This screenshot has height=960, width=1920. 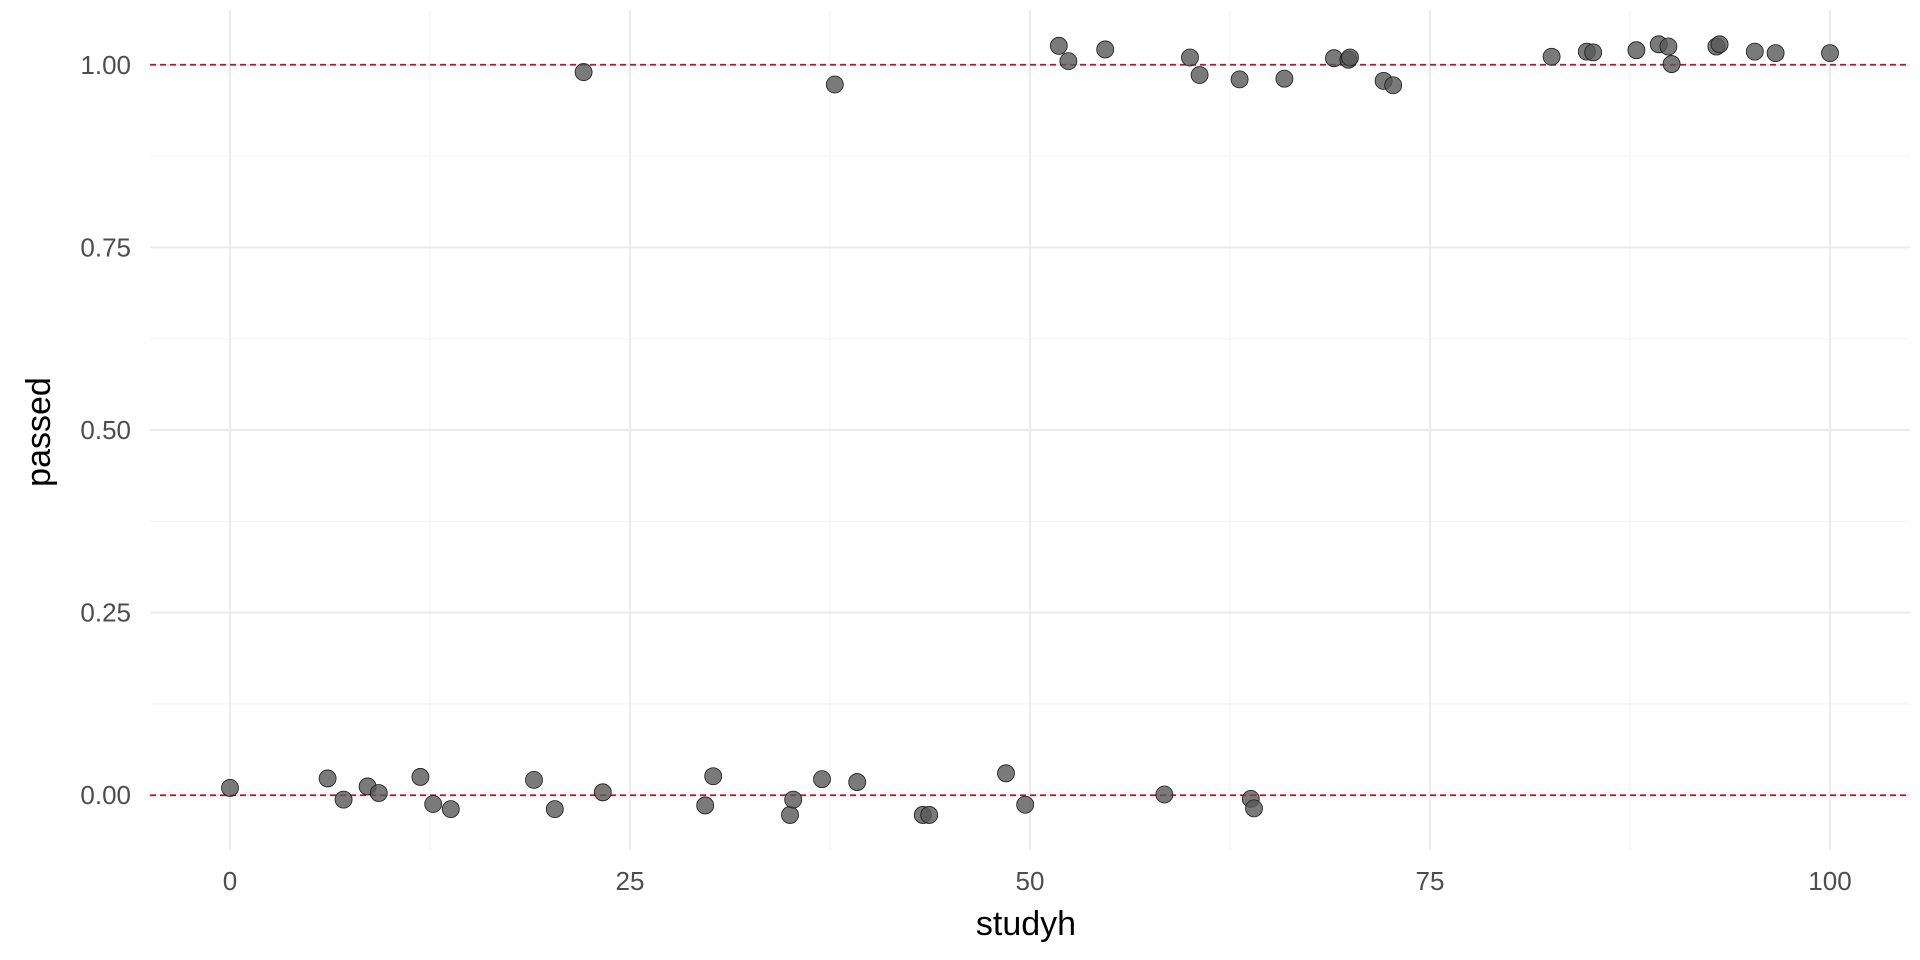 I want to click on x-tick-label: 25, so click(x=630, y=881).